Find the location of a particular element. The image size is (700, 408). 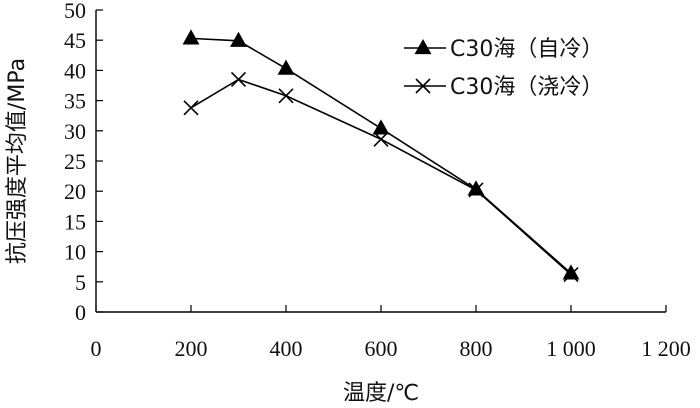

y-tick-label: 15 is located at coordinates (75, 221).